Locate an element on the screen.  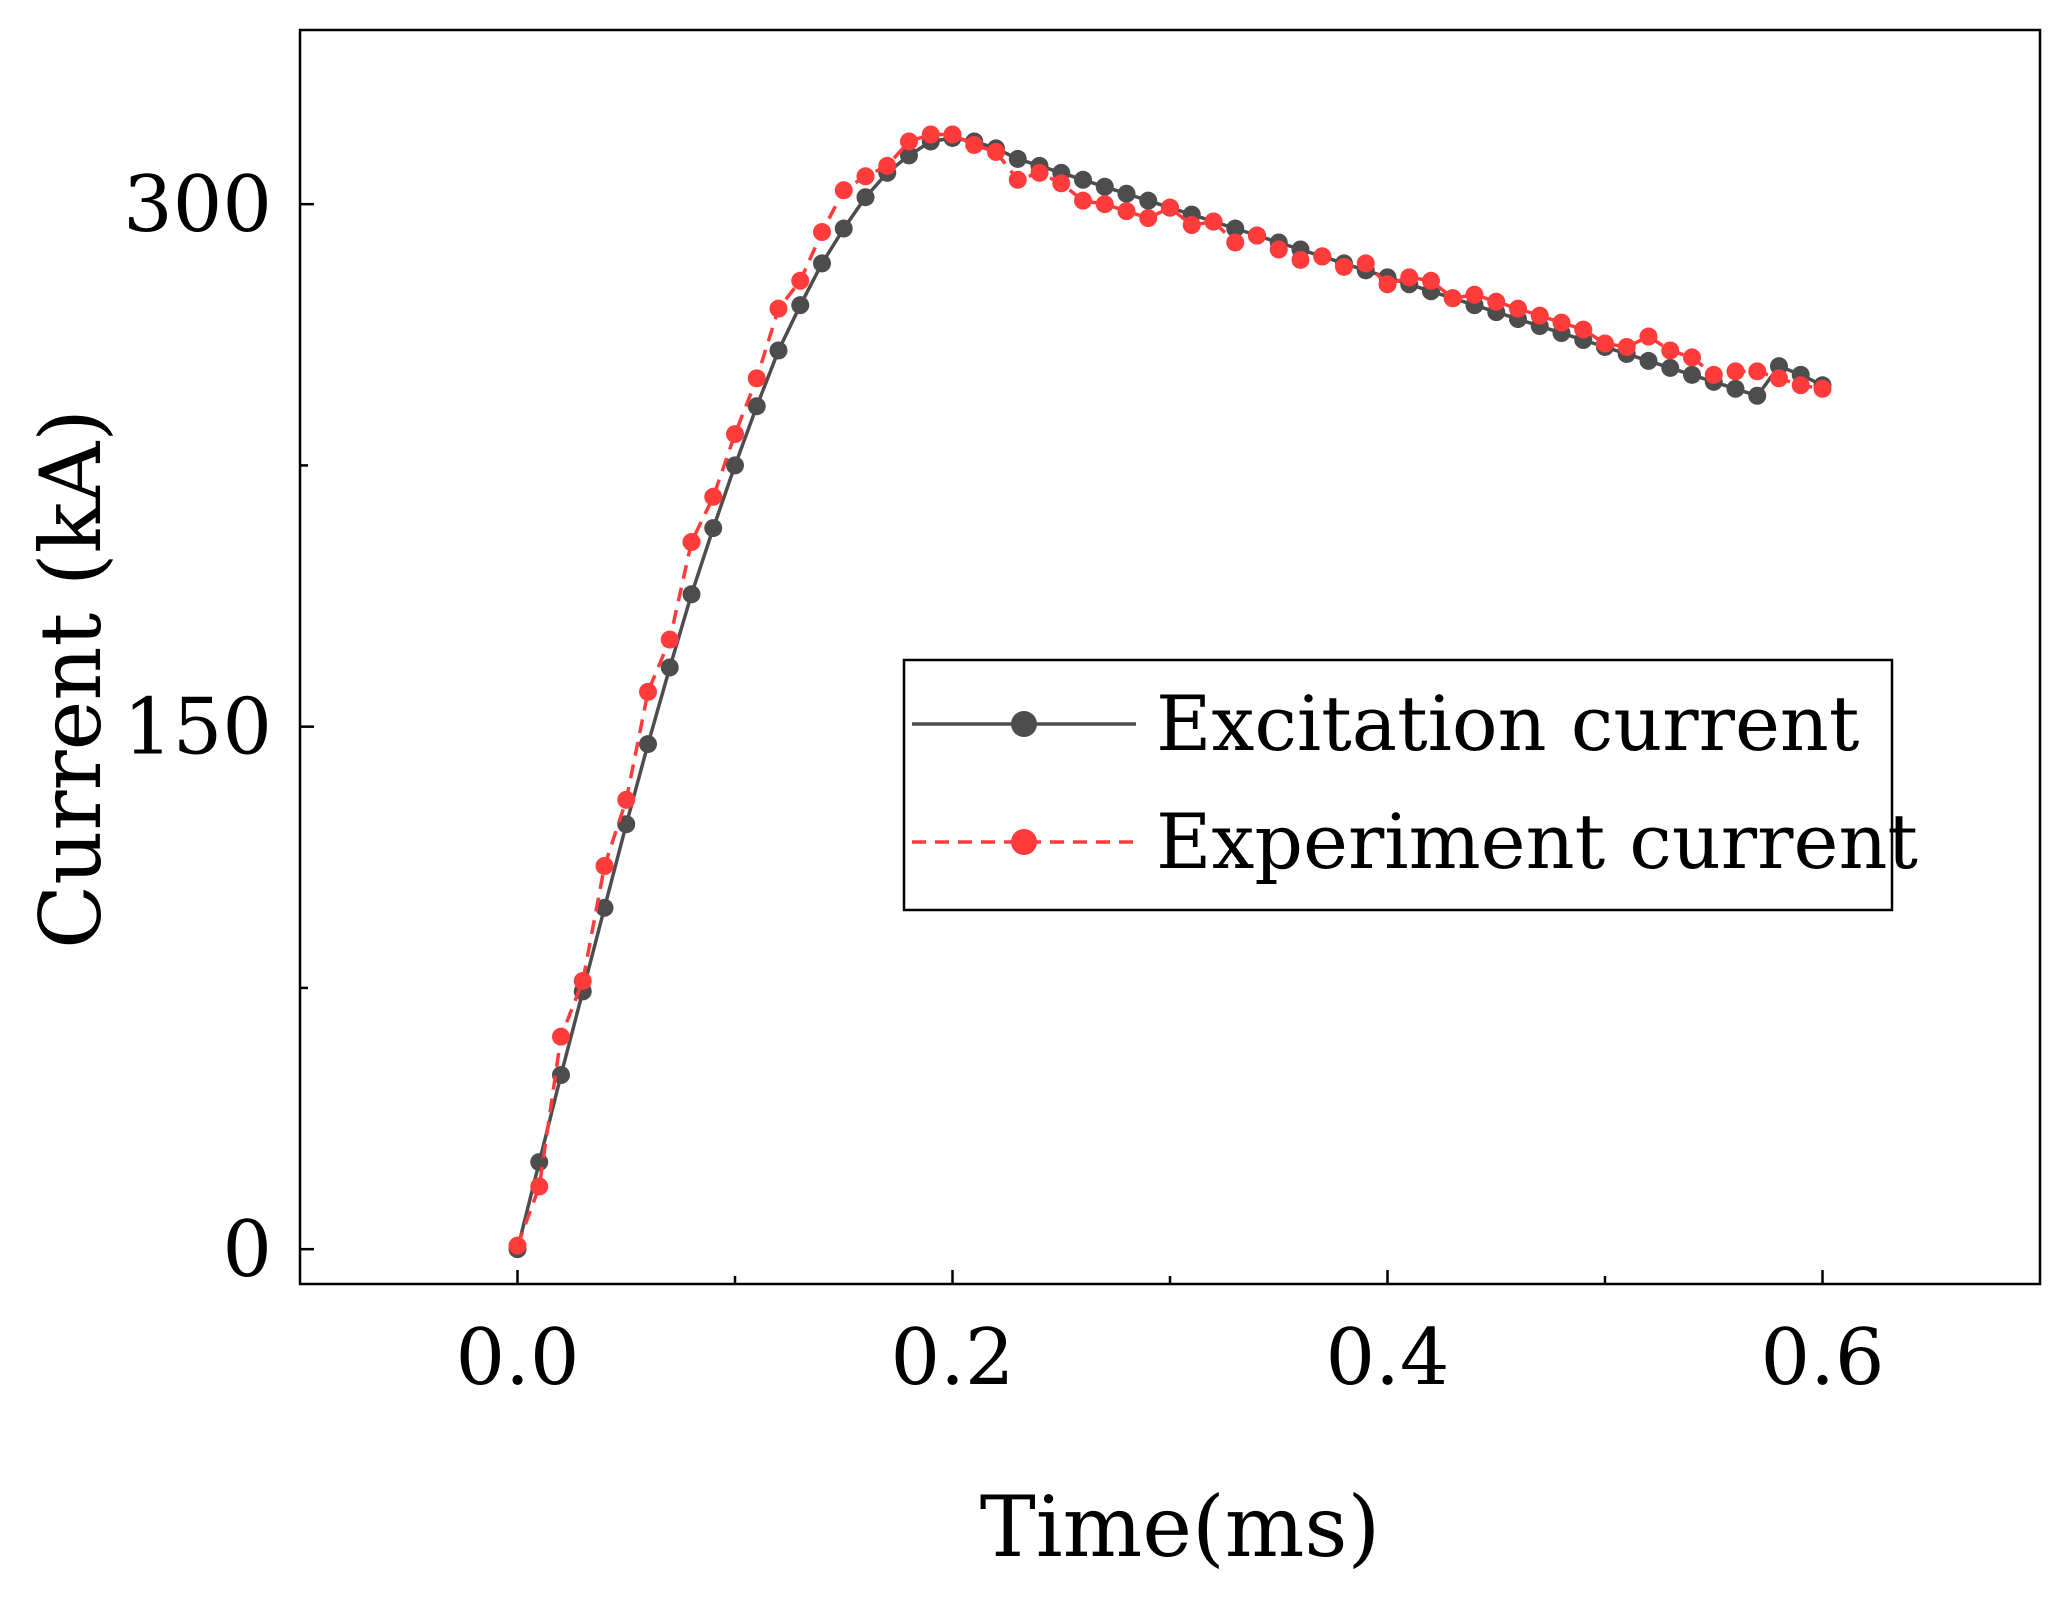
y-tick-label: 300 is located at coordinates (197, 205).